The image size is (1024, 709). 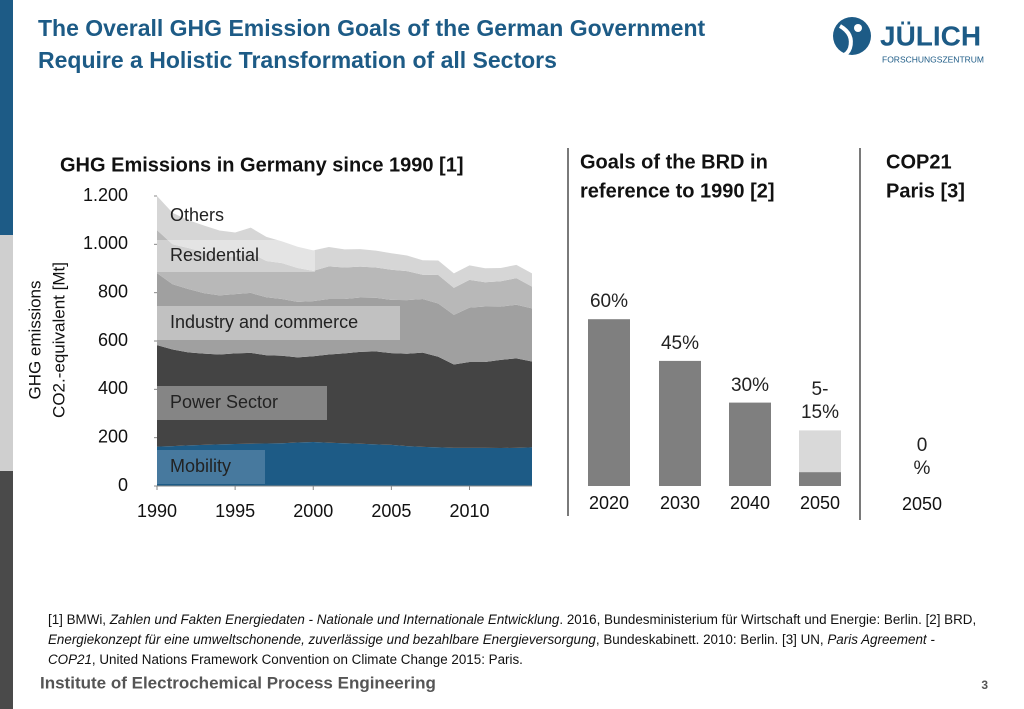 I want to click on reference-text: [3] UN,, so click(x=804, y=639).